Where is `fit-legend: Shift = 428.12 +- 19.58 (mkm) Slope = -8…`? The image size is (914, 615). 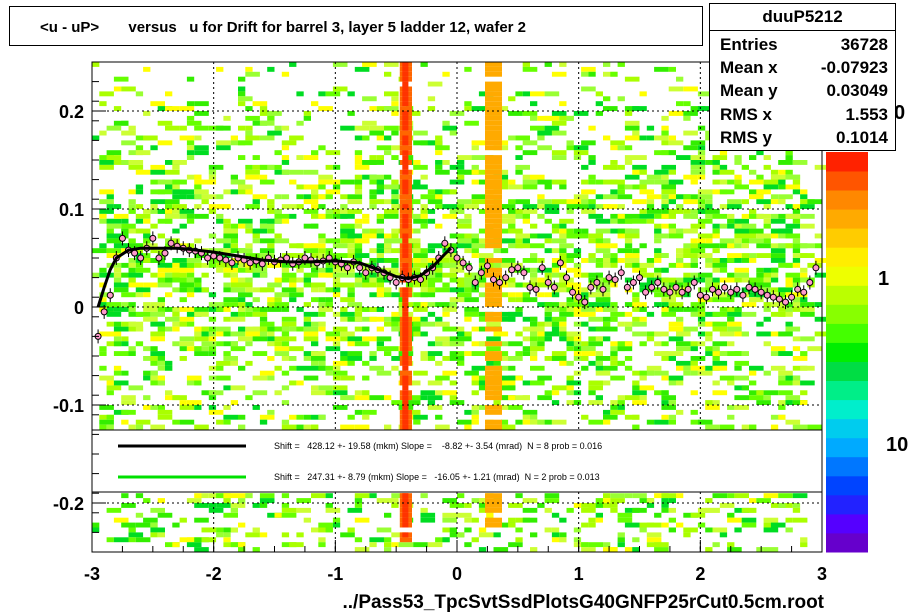
fit-legend: Shift = 428.12 +- 19.58 (mkm) Slope = -8… is located at coordinates (457, 461).